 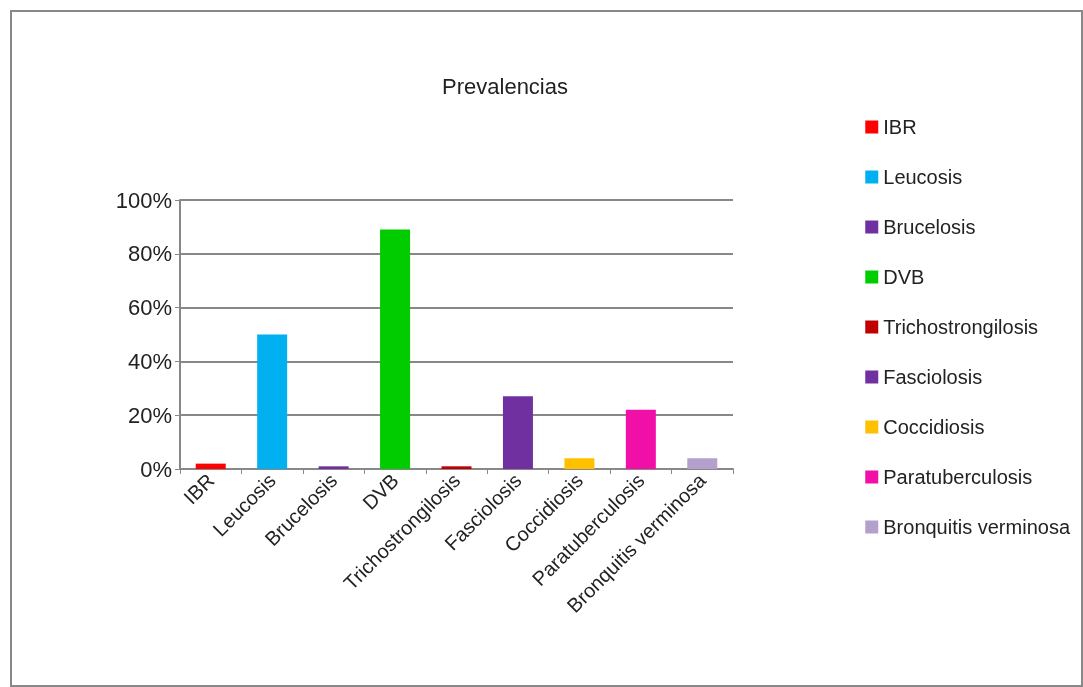 I want to click on legend-label: IBR, so click(x=900, y=127).